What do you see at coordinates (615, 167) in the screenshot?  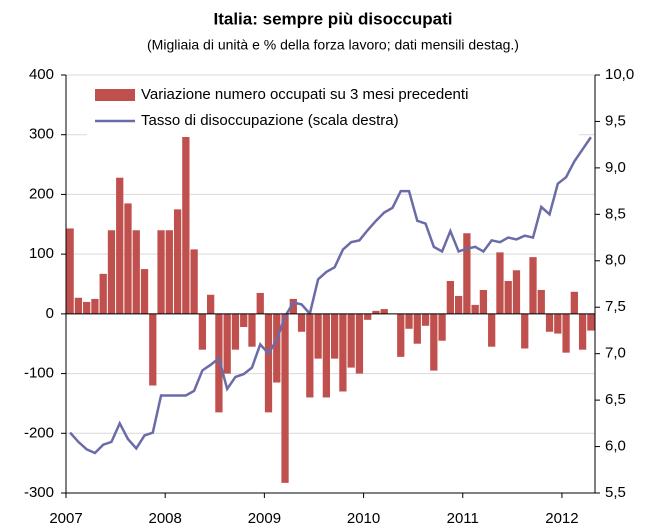 I see `y2-tick-label: 9,0` at bounding box center [615, 167].